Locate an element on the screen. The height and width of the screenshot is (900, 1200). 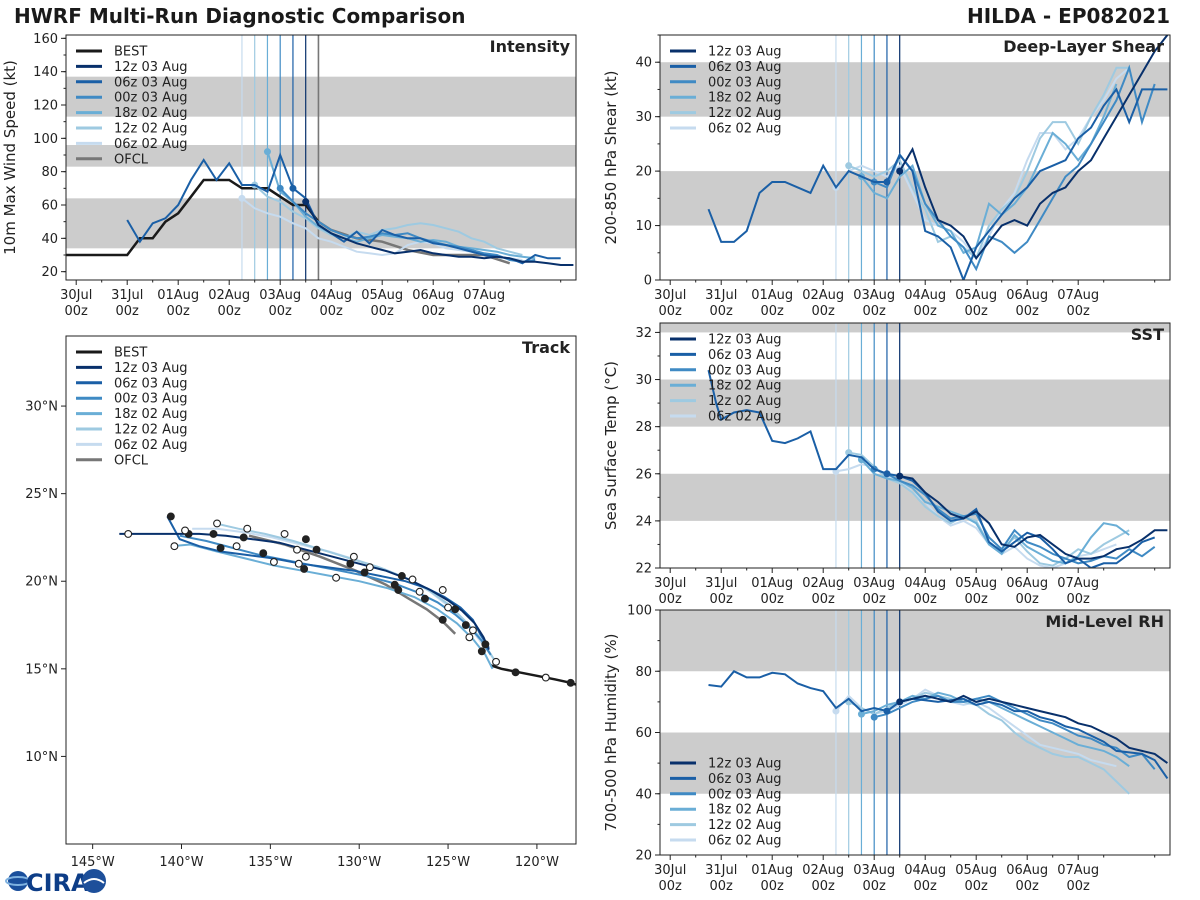
track-legend-label-3: 00z 03 Aug is located at coordinates (151, 399).